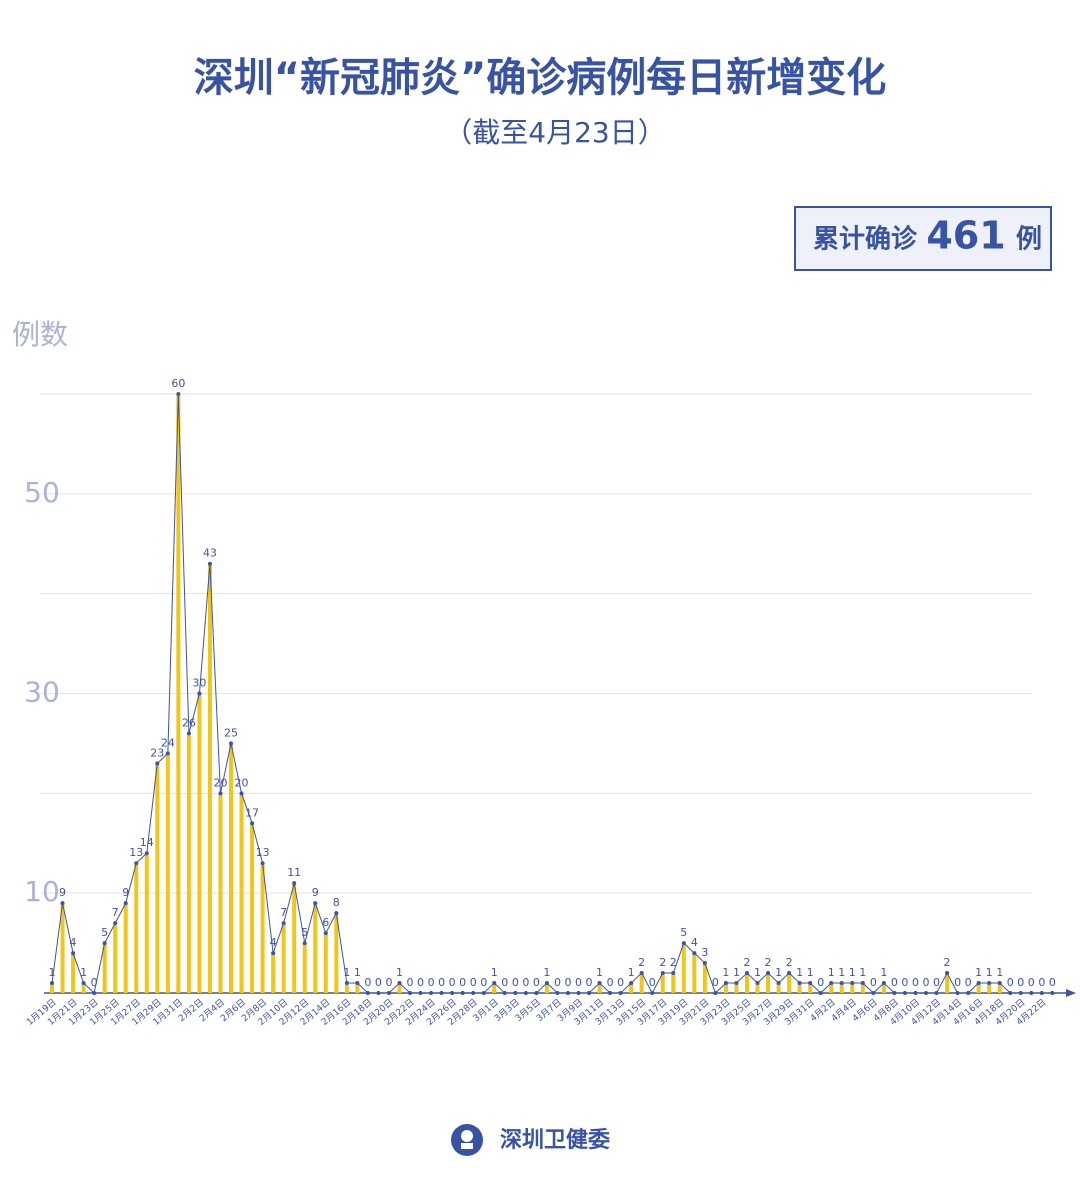 The height and width of the screenshot is (1184, 1080). Describe the element at coordinates (178, 383) in the screenshot. I see `data-label: 60` at that location.